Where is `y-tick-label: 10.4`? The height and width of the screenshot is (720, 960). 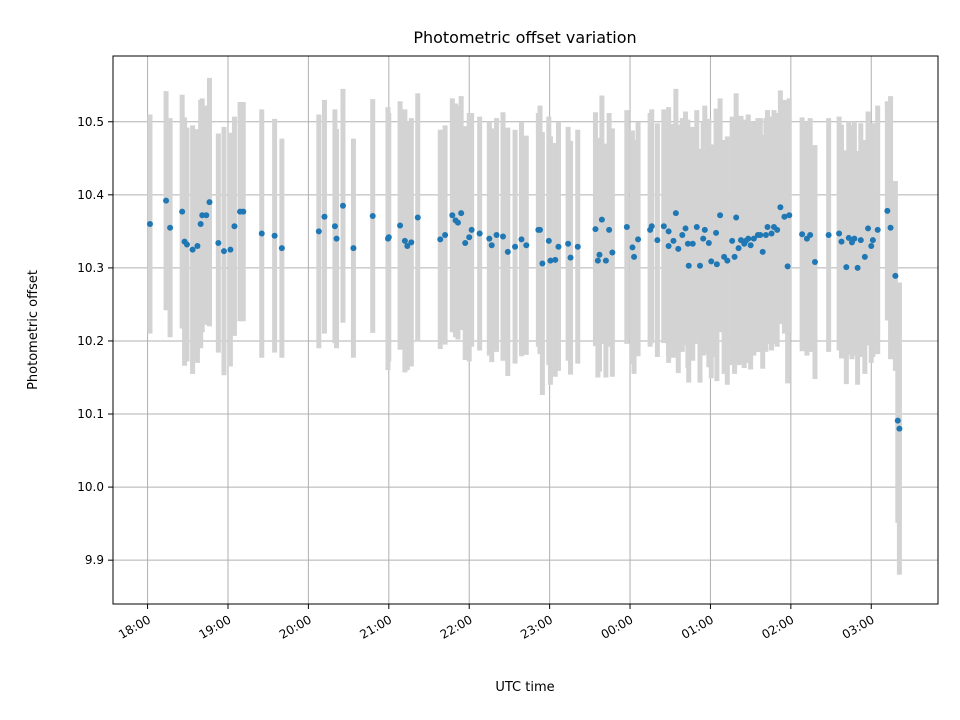 y-tick-label: 10.4 is located at coordinates (90, 195).